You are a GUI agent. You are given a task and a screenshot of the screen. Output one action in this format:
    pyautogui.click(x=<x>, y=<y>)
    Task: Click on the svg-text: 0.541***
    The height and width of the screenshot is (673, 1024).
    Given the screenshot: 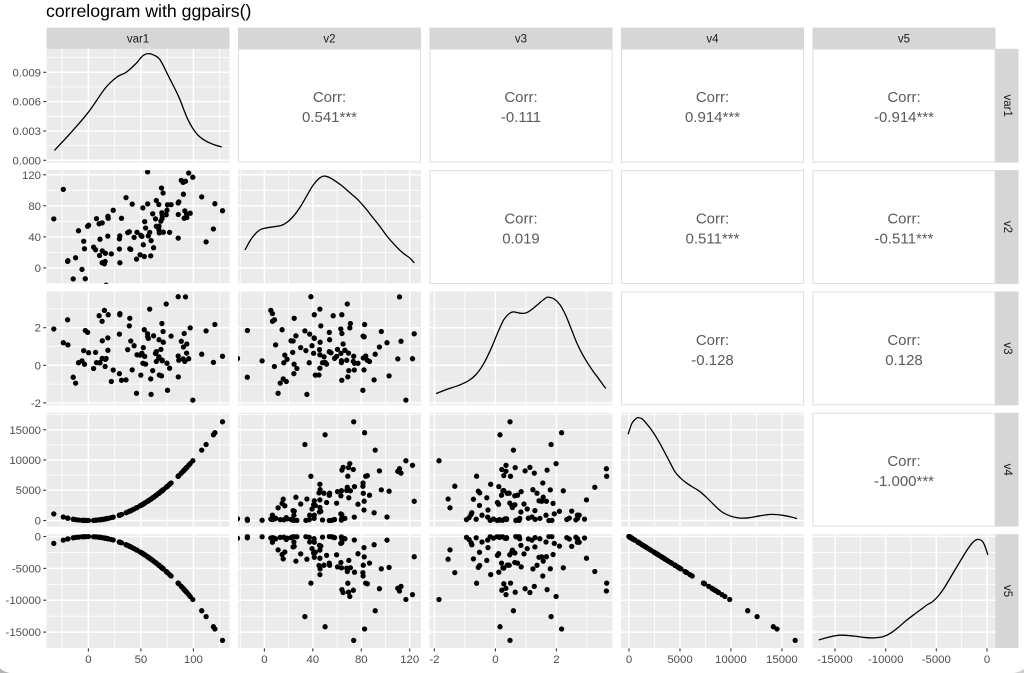 What is the action you would take?
    pyautogui.click(x=329, y=117)
    